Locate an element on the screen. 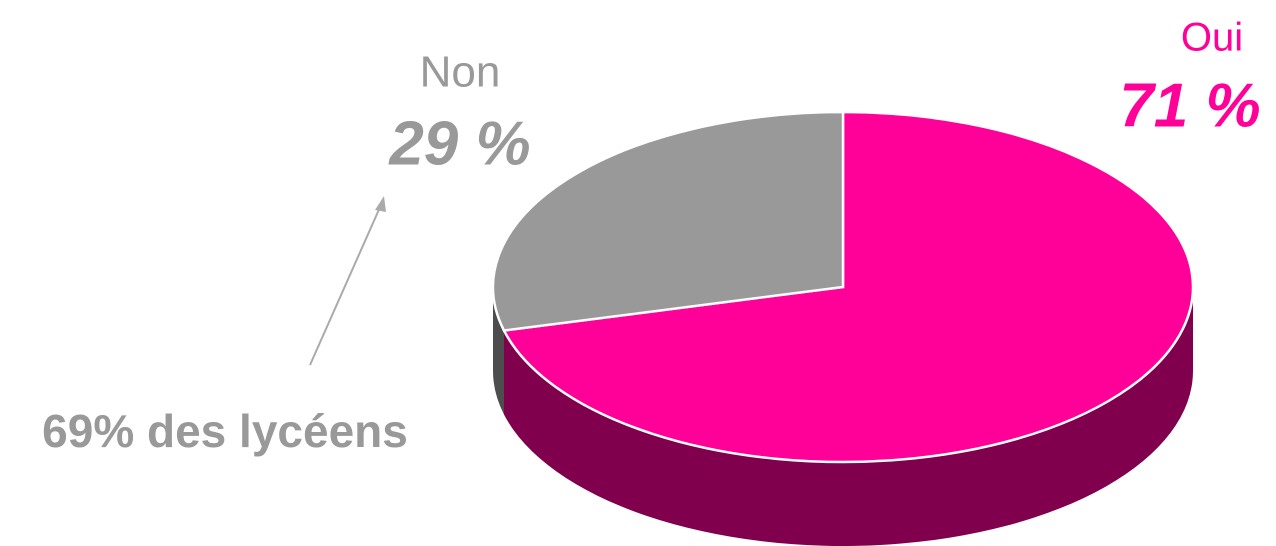 The width and height of the screenshot is (1276, 546). pie-side is located at coordinates (498, 351).